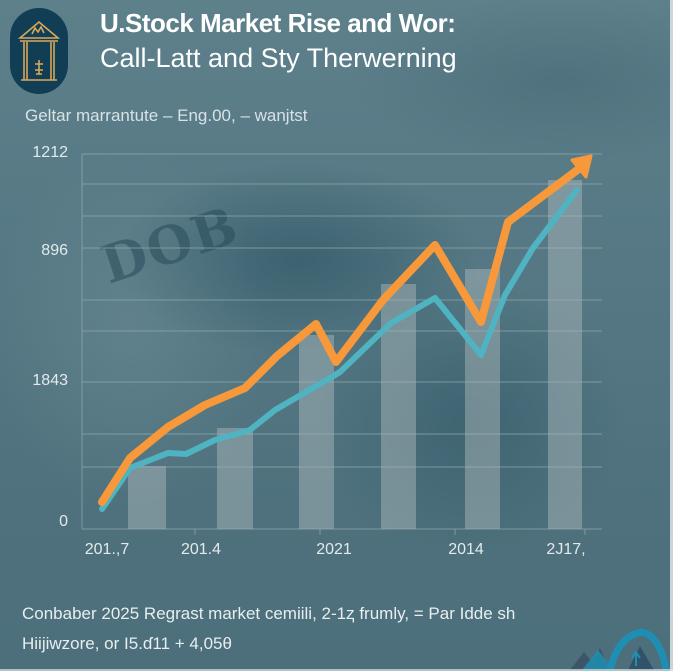 This screenshot has height=671, width=673. What do you see at coordinates (50, 152) in the screenshot?
I see `y-tick-label: 1212` at bounding box center [50, 152].